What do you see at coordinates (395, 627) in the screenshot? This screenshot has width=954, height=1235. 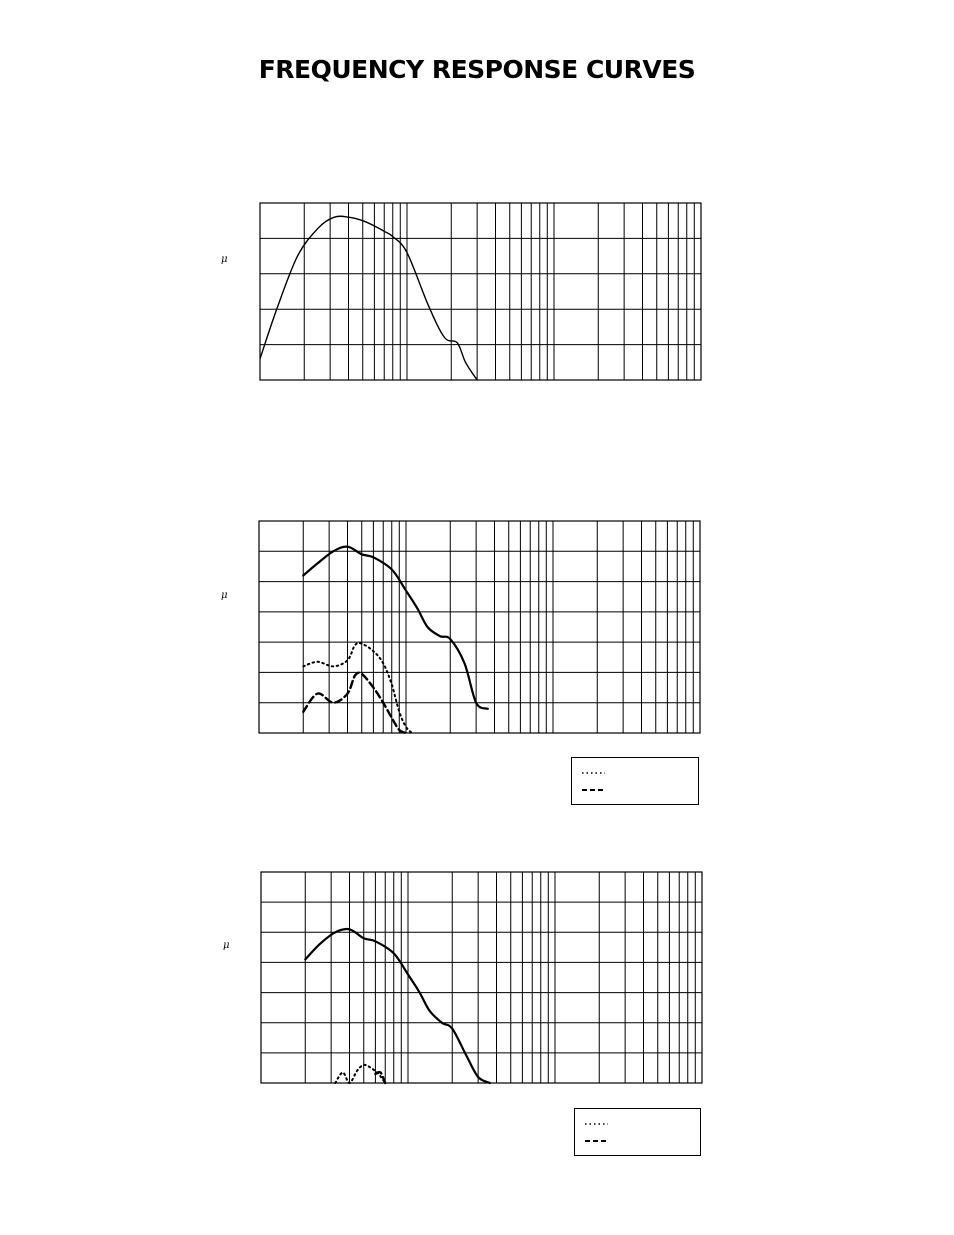 I see `chart-2-series-solid-line` at bounding box center [395, 627].